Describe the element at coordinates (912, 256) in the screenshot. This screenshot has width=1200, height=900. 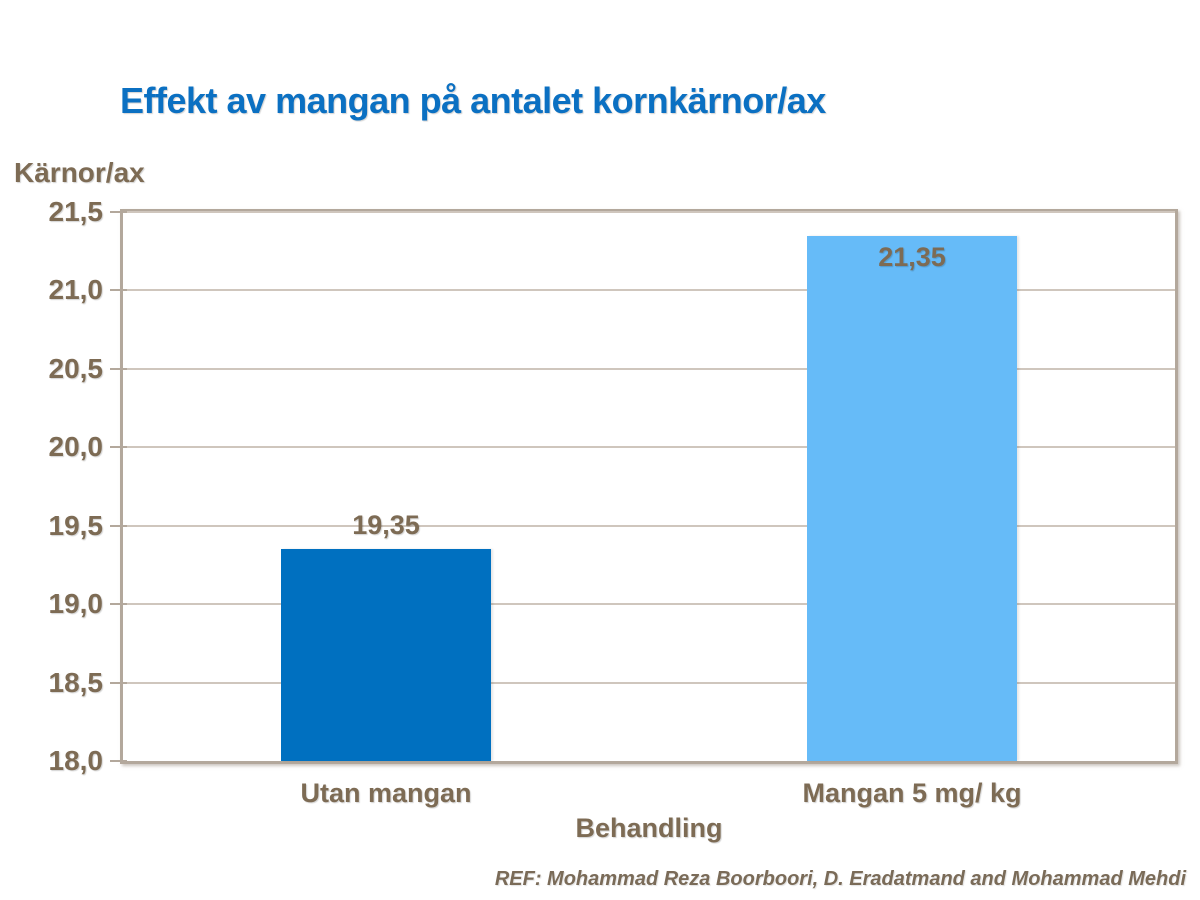
I see `bar-value-label: 21,35` at that location.